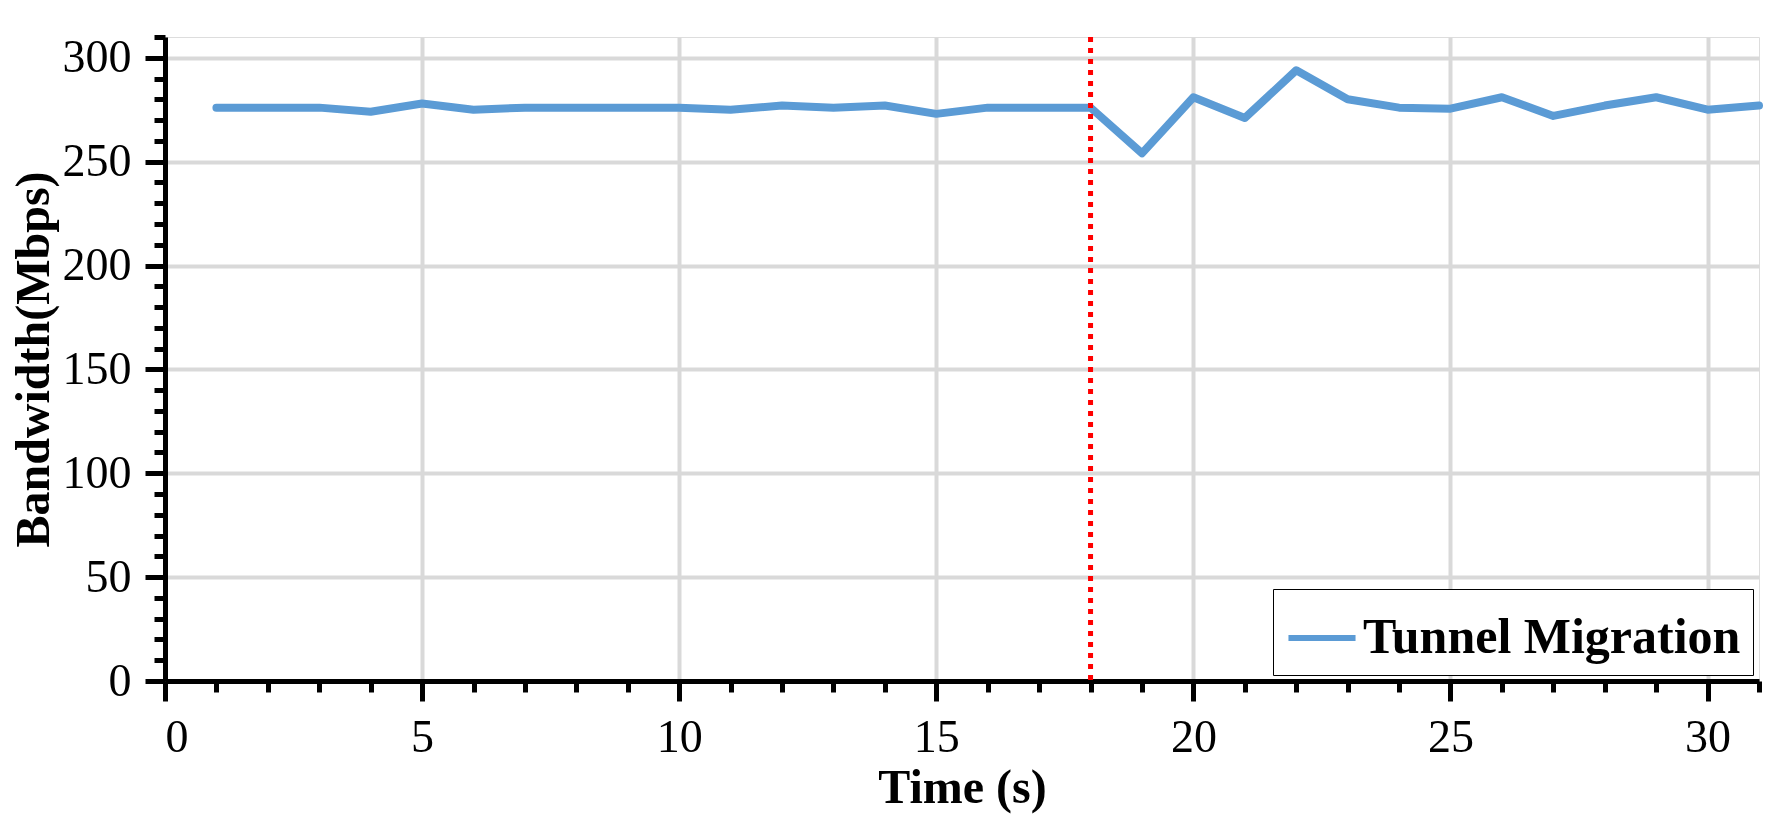  Describe the element at coordinates (97, 472) in the screenshot. I see `y-tick-label: 100` at that location.